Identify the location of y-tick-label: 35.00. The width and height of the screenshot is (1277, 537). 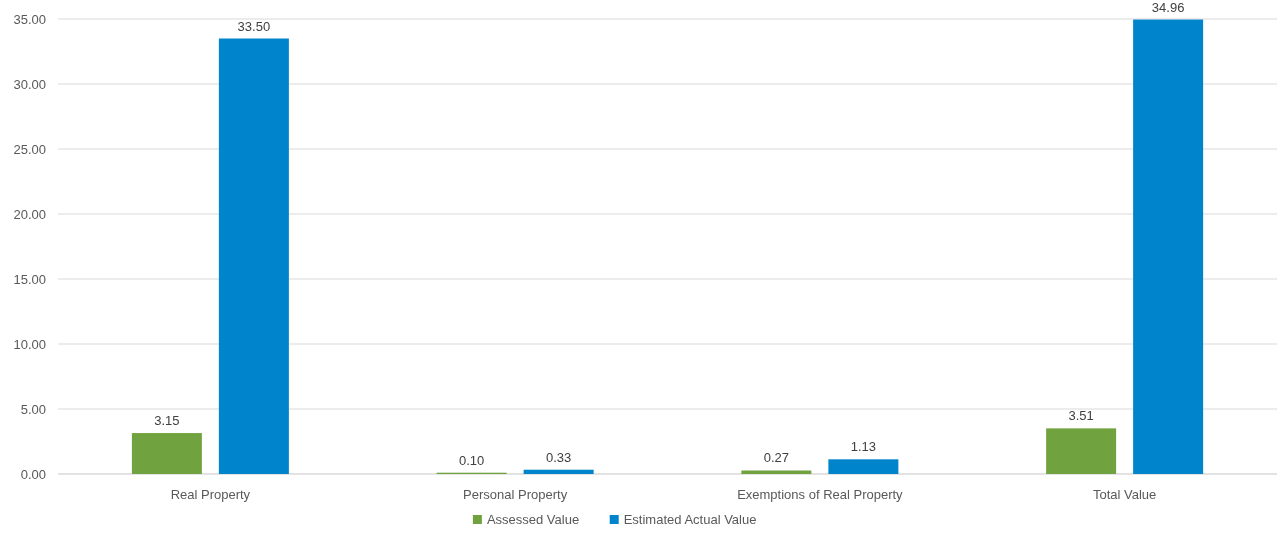
(29, 19).